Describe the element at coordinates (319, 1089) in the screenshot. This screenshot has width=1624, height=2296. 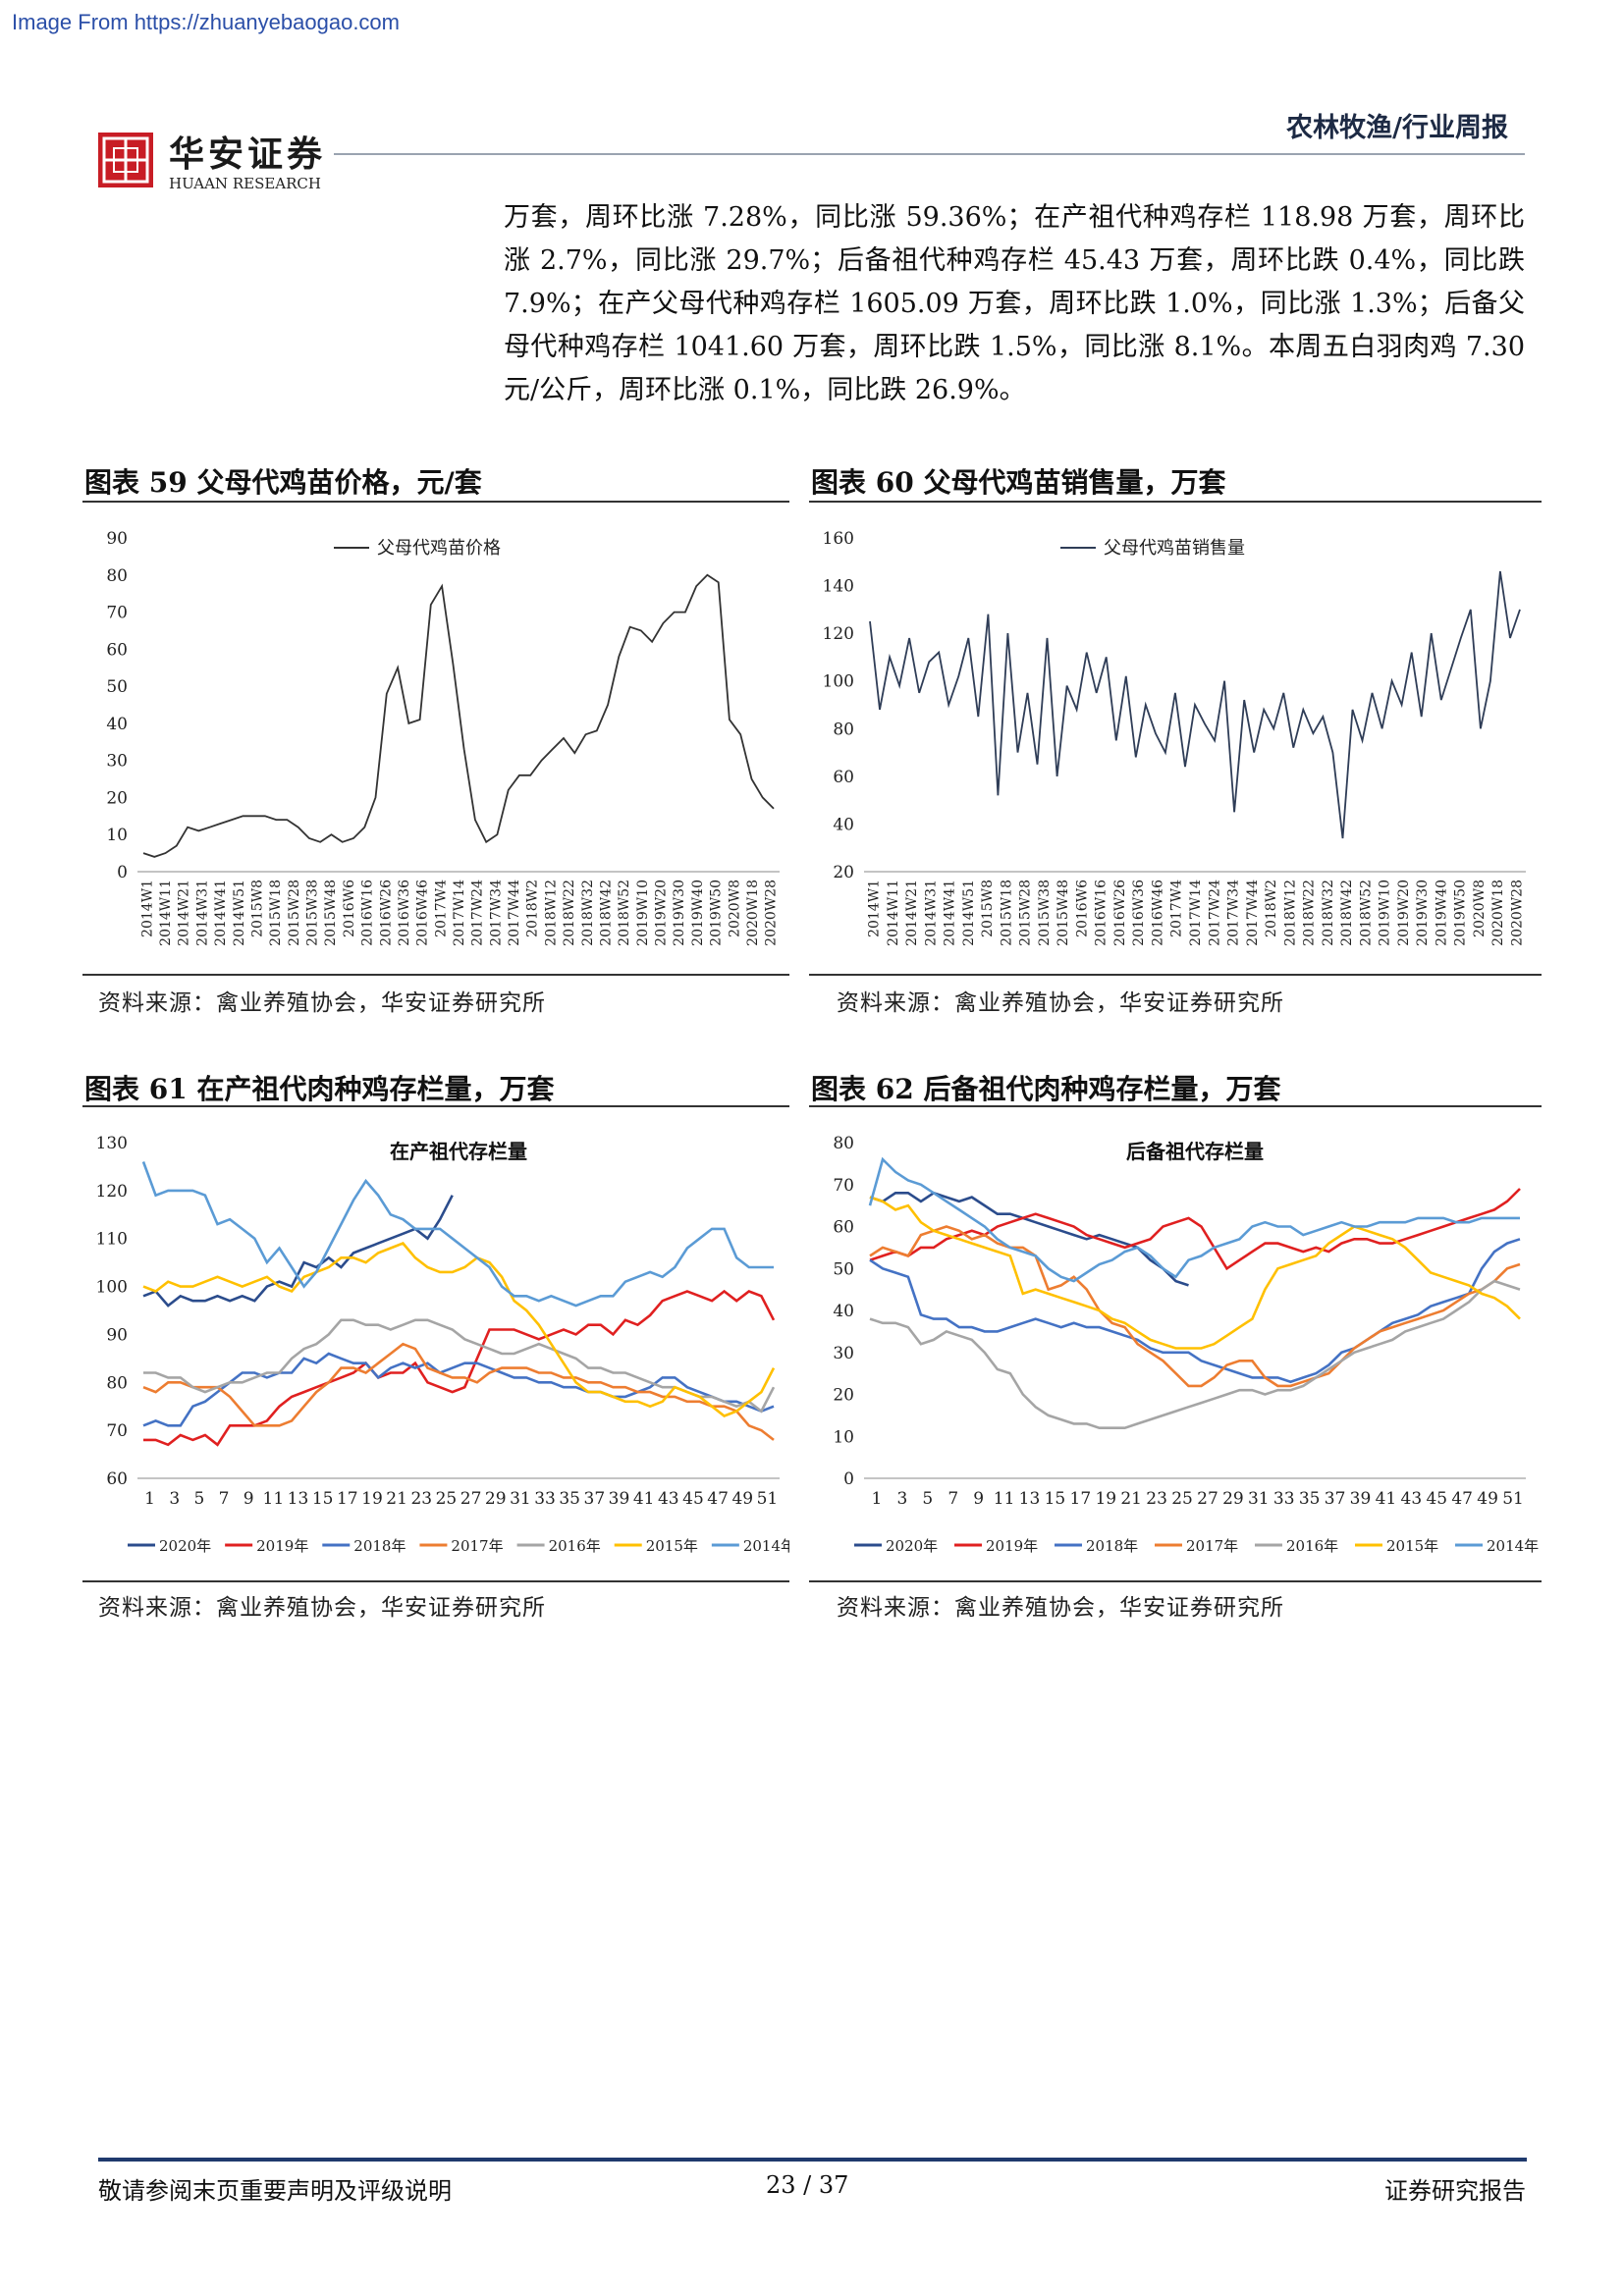
I see `figure-61-title: 图表 61 在产祖代肉种鸡存栏量，万套` at that location.